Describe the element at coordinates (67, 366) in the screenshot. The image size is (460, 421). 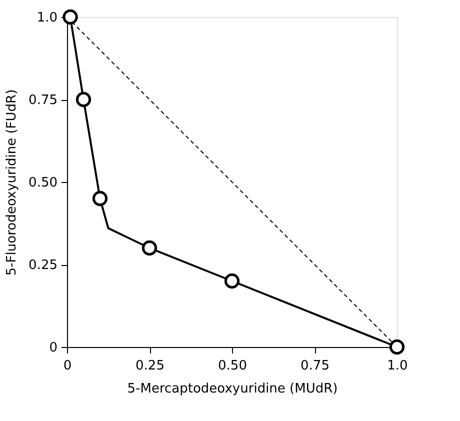
I see `x-tick-label: 0` at that location.